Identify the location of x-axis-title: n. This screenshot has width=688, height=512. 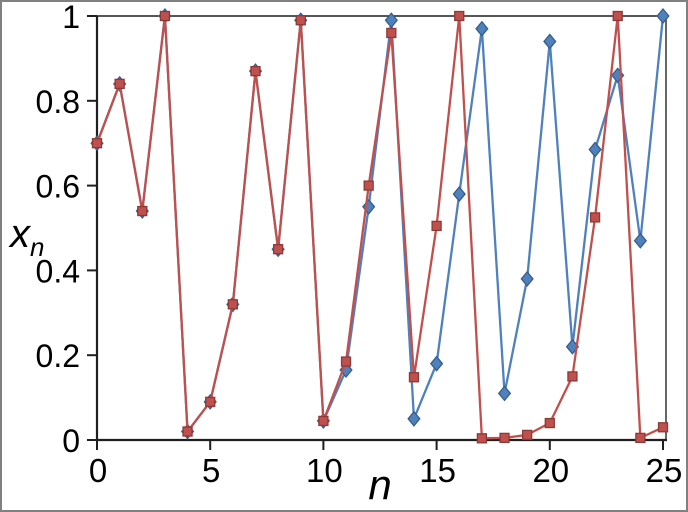
(380, 484).